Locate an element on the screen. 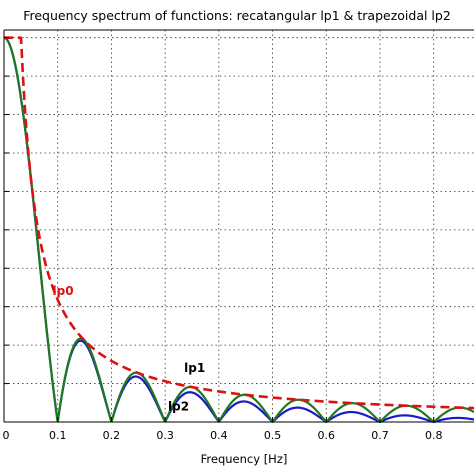 Image resolution: width=474 pixels, height=474 pixels. x-tick-label: 0 is located at coordinates (6, 435).